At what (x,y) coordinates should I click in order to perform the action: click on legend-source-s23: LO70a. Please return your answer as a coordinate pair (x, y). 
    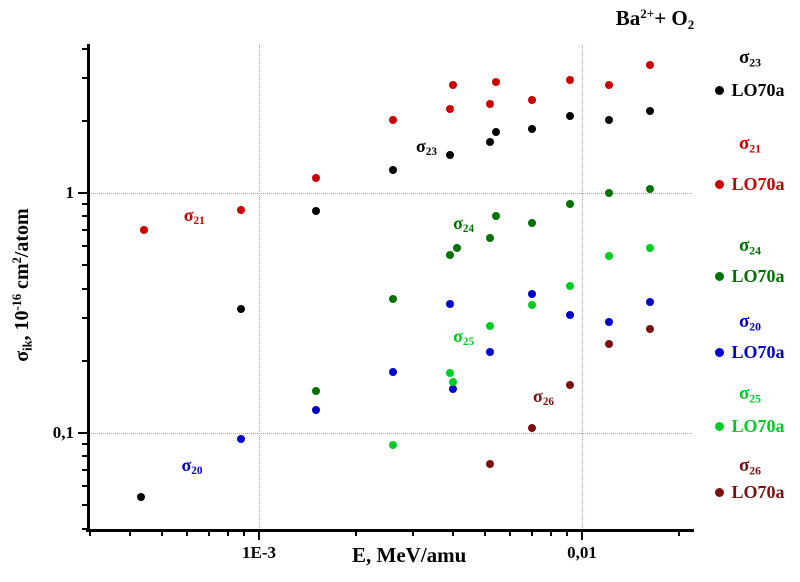
    Looking at the image, I should click on (750, 90).